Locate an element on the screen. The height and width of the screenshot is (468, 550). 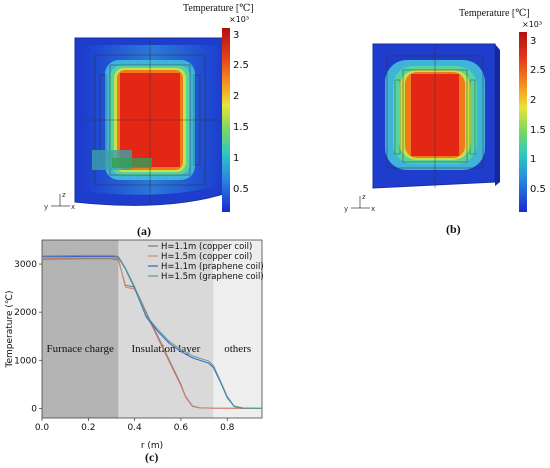
region-label: others is located at coordinates (237, 349).